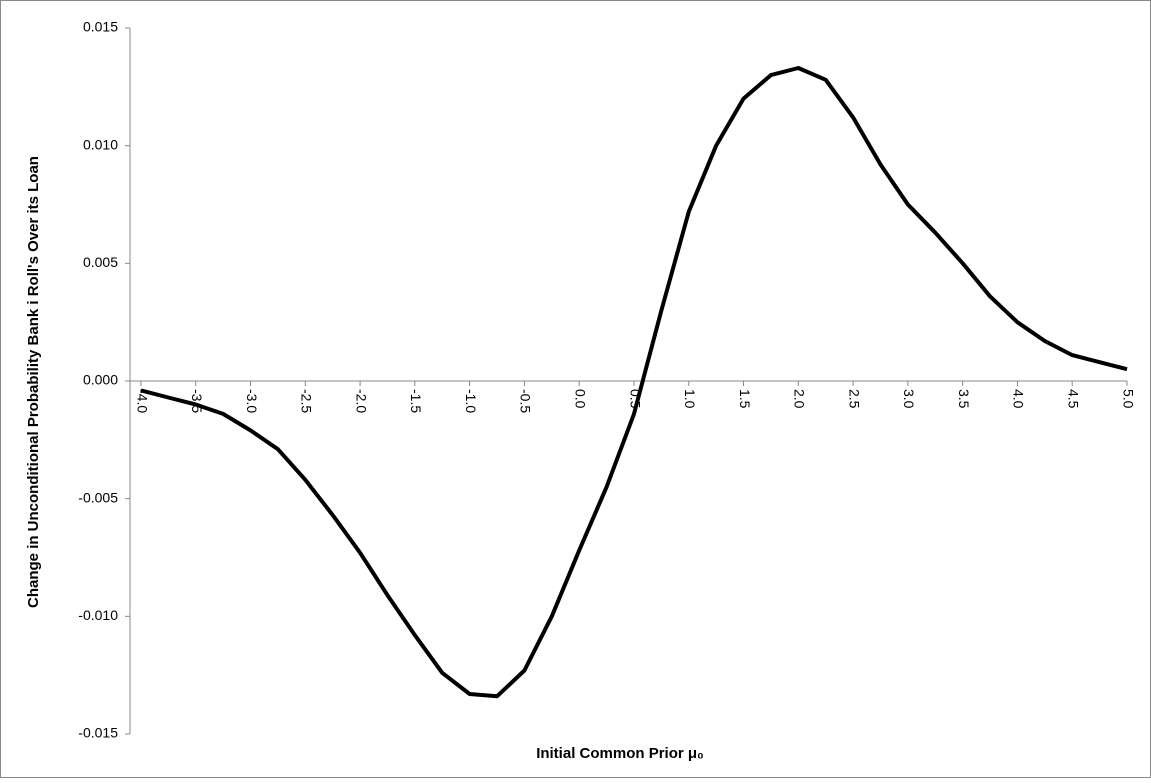 This screenshot has width=1151, height=783. What do you see at coordinates (307, 401) in the screenshot?
I see `x-tick-label: -2.5` at bounding box center [307, 401].